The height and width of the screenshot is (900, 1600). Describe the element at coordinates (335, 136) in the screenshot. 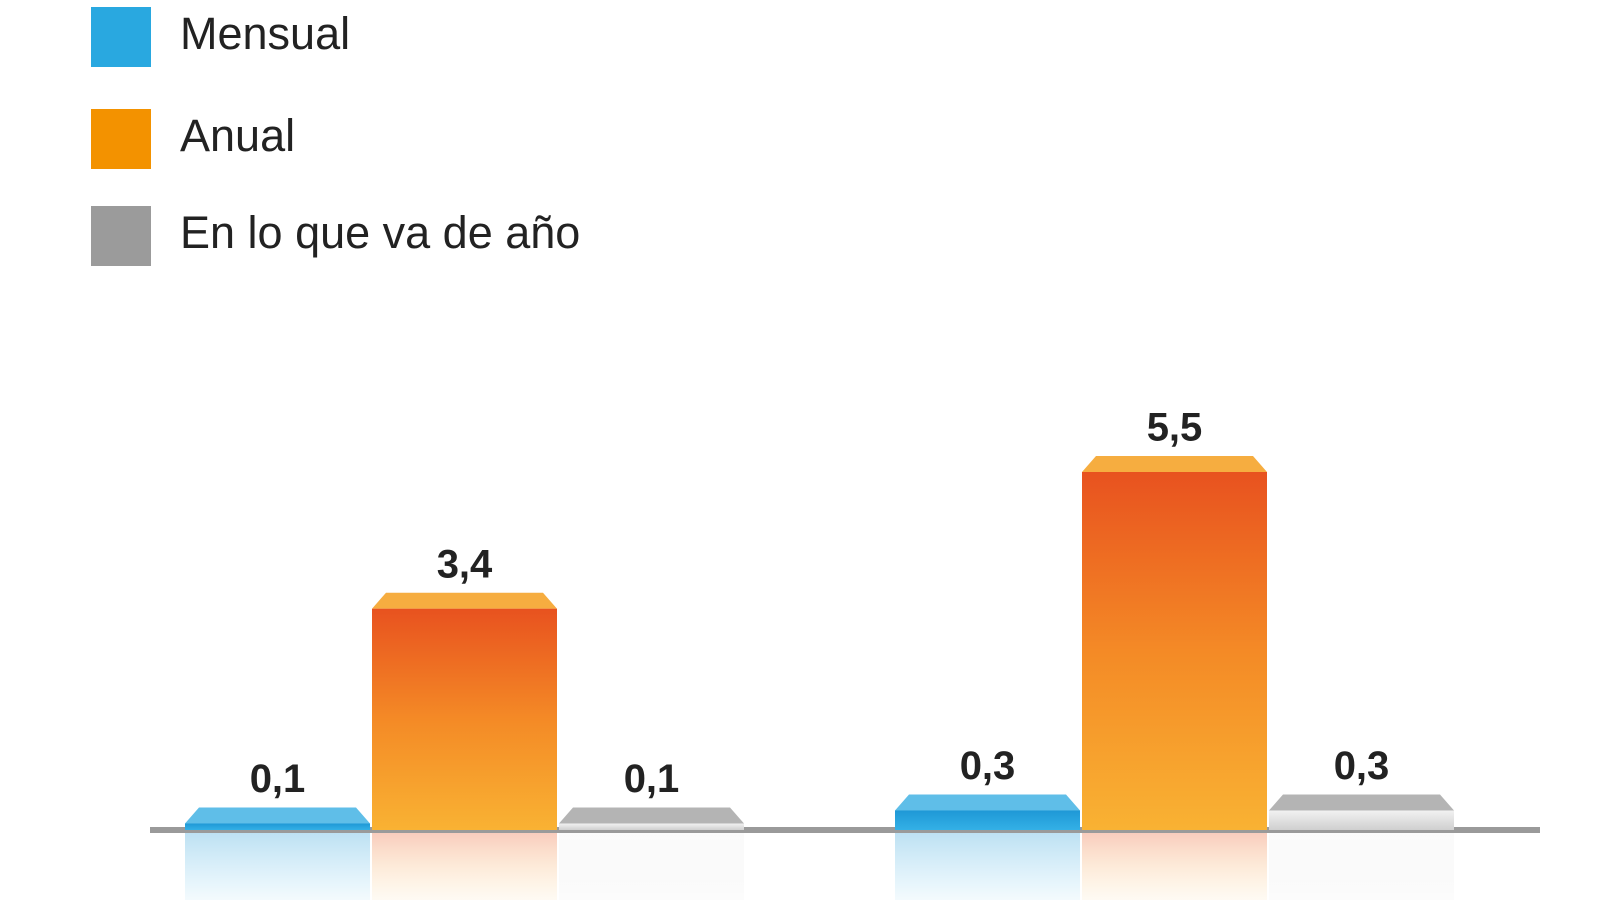

I see `legend: Mensual Anual En lo que va de año` at that location.